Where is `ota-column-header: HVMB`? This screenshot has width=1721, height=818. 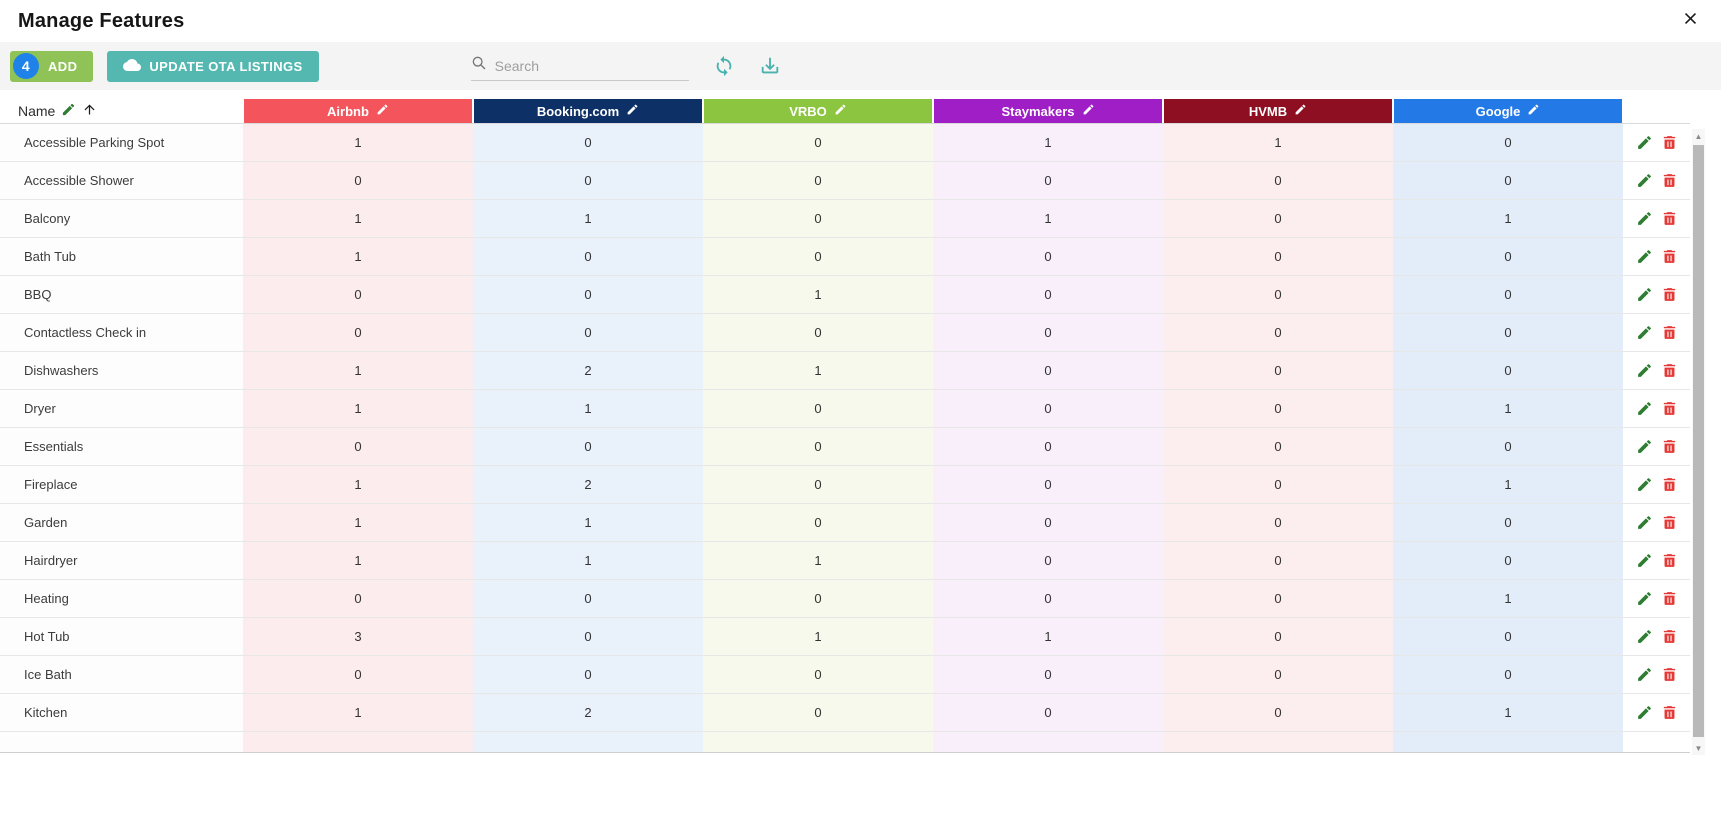
ota-column-header: HVMB is located at coordinates (1278, 111).